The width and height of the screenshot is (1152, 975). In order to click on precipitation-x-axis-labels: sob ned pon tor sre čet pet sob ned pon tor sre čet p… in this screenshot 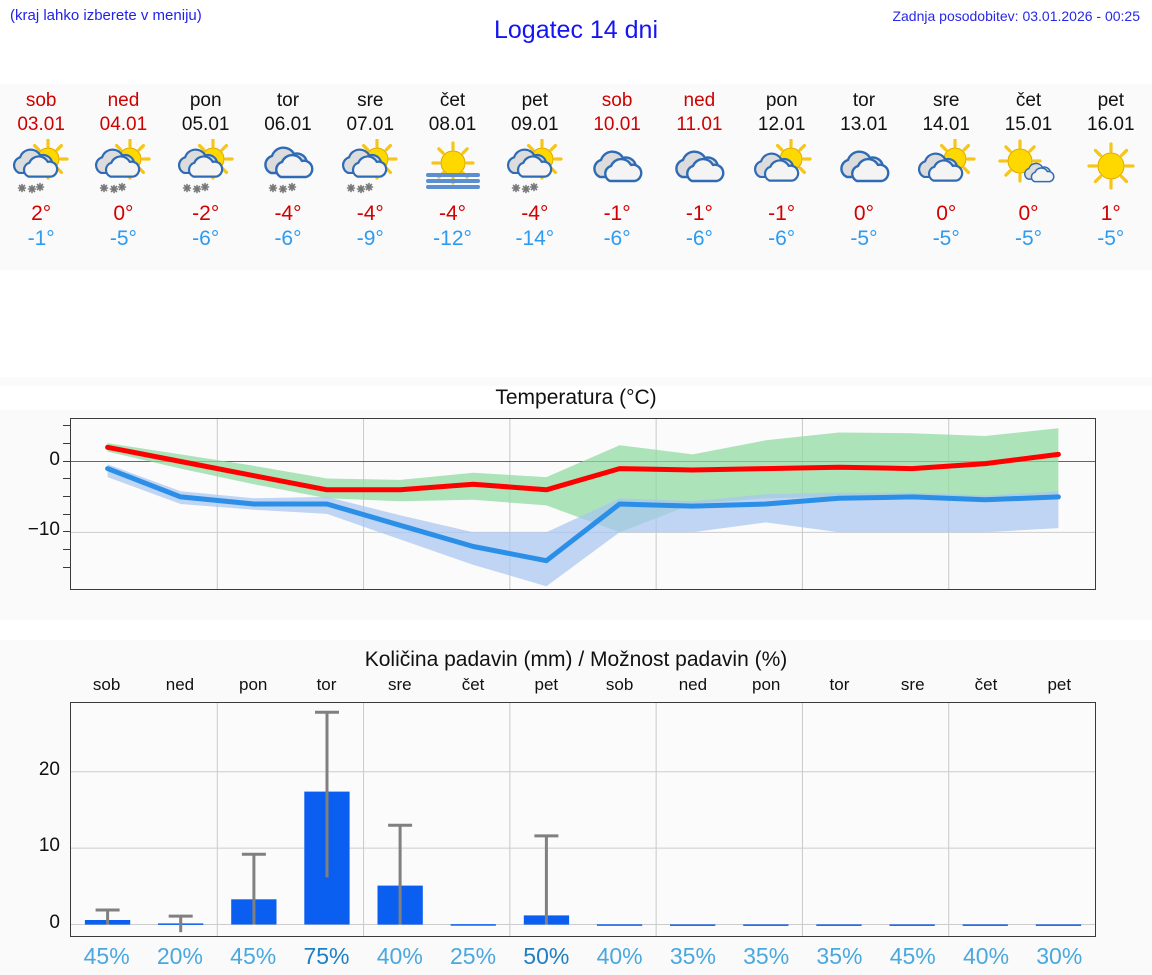, I will do `click(583, 687)`.